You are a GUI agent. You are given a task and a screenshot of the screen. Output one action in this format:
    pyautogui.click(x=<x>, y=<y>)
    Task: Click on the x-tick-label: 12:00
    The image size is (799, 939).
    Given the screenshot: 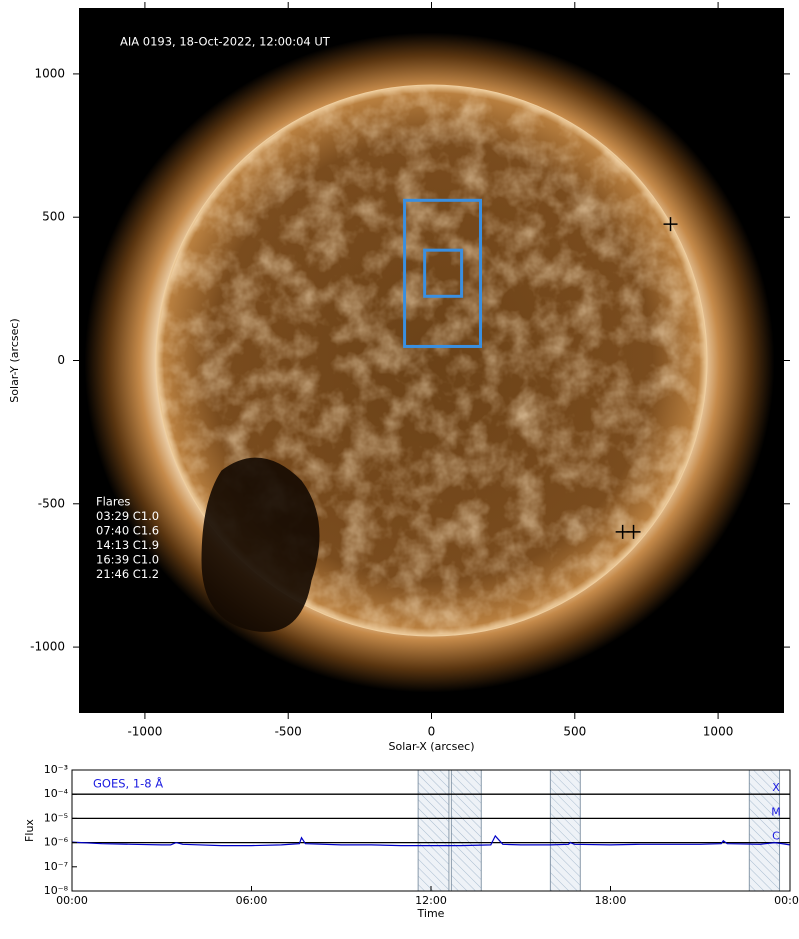 What is the action you would take?
    pyautogui.click(x=431, y=900)
    